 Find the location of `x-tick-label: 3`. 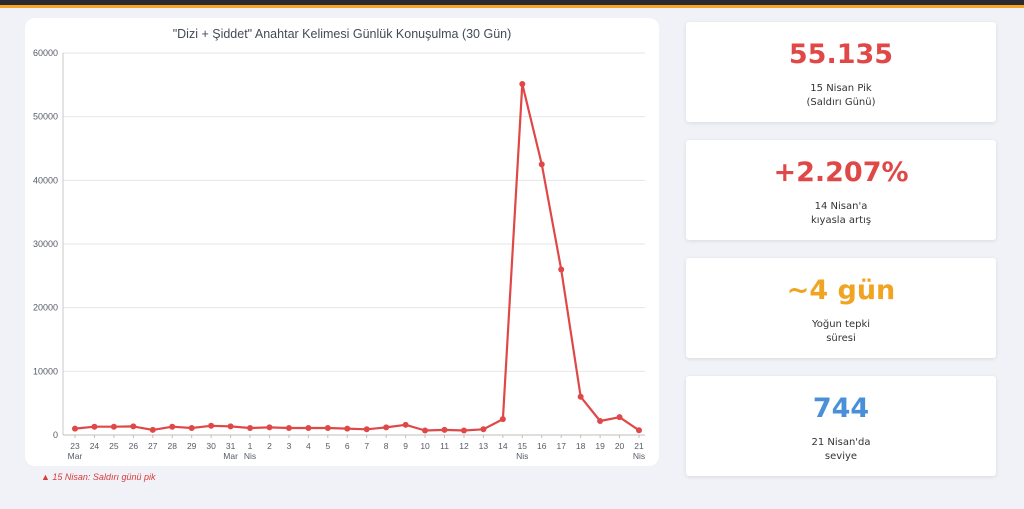

x-tick-label: 3 is located at coordinates (289, 446).